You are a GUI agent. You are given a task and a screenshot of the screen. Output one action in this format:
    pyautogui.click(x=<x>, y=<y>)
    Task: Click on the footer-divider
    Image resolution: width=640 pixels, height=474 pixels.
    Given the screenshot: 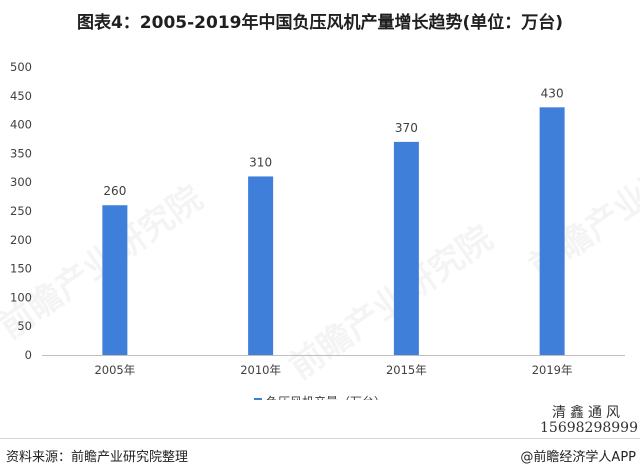 What is the action you would take?
    pyautogui.click(x=320, y=438)
    